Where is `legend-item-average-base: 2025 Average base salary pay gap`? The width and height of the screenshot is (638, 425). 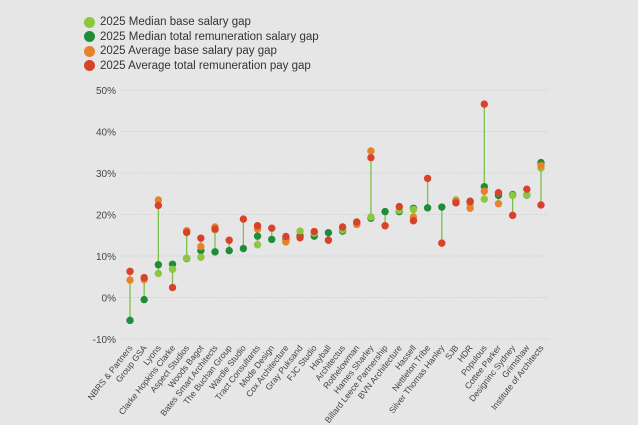
legend-item-average-base: 2025 Average base salary pay gap is located at coordinates (201, 51).